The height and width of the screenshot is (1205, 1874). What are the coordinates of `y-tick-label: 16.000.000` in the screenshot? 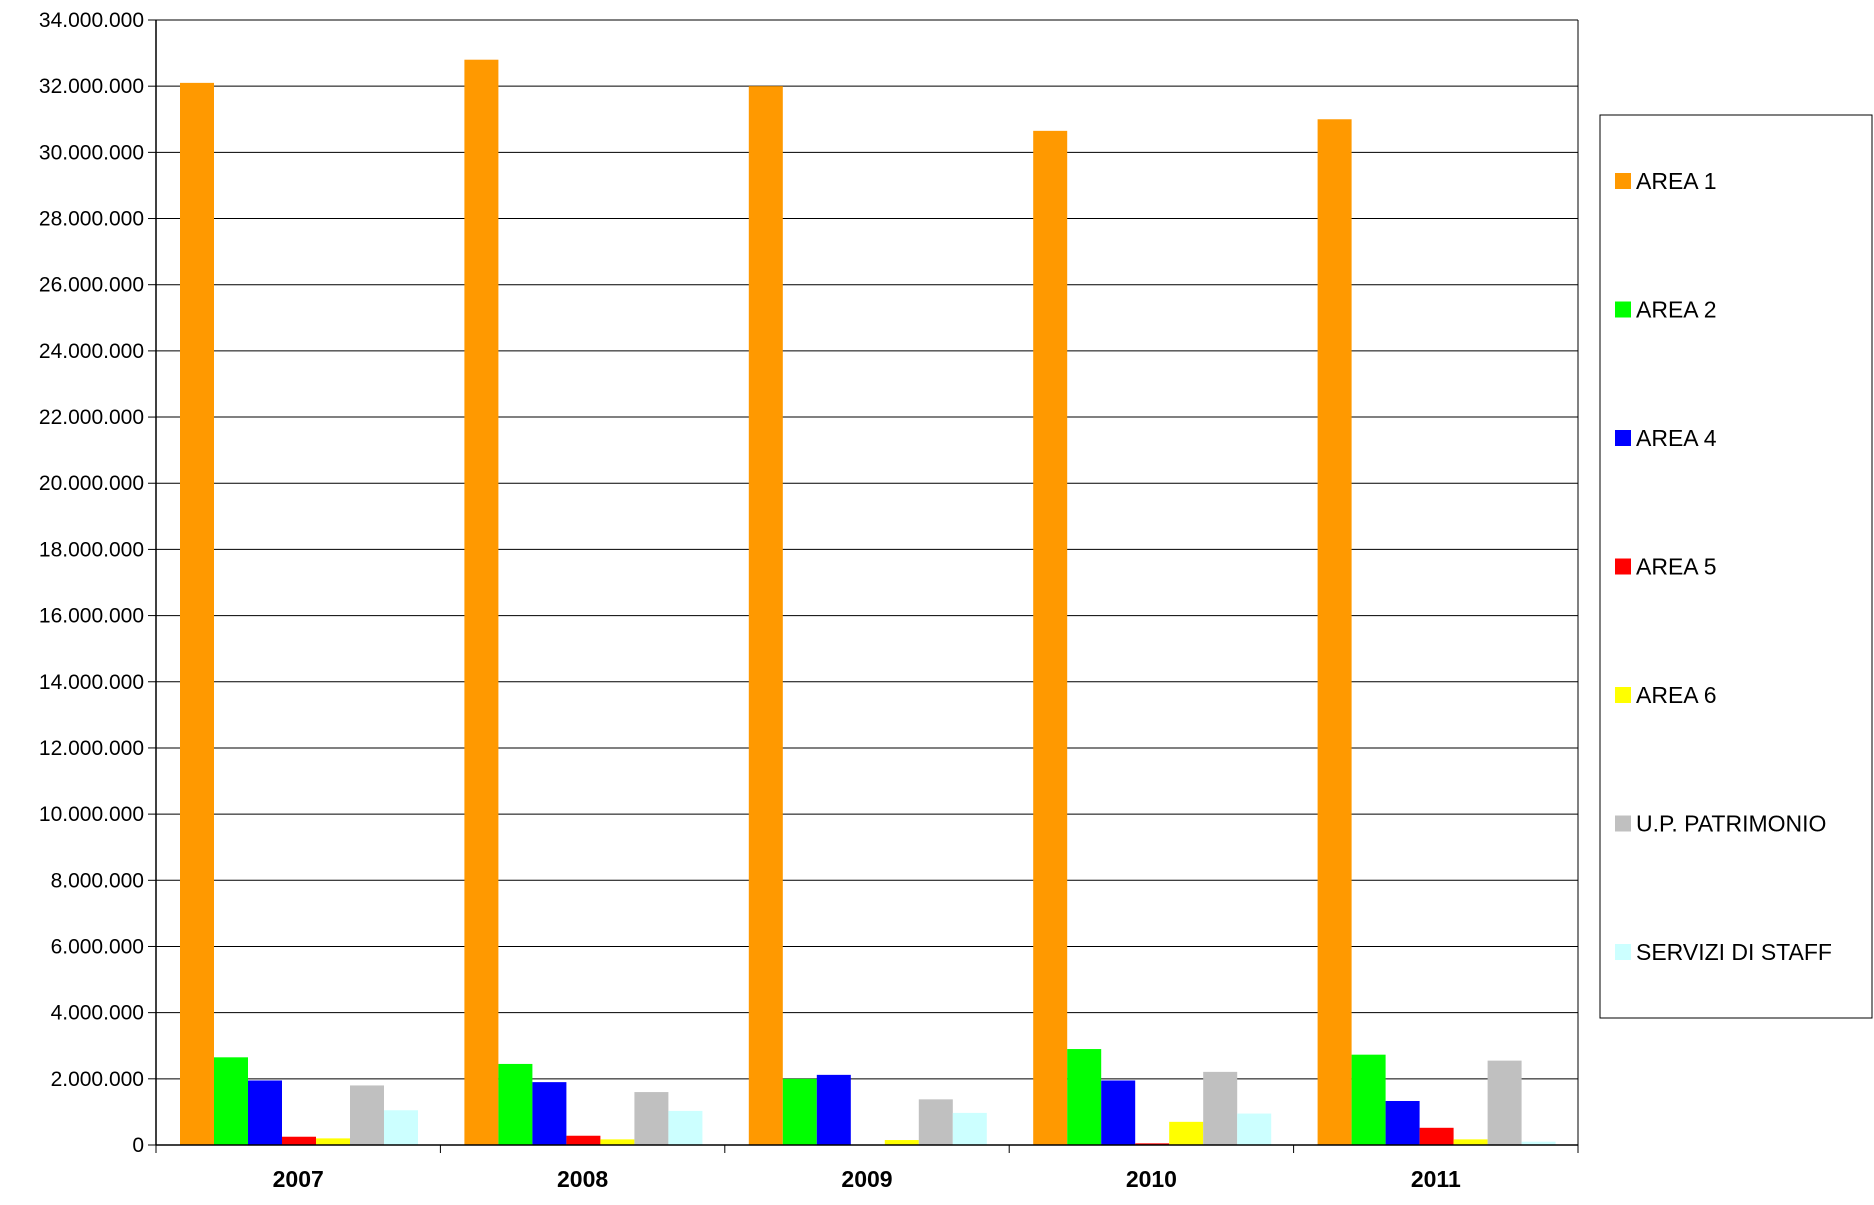 It's located at (91, 616).